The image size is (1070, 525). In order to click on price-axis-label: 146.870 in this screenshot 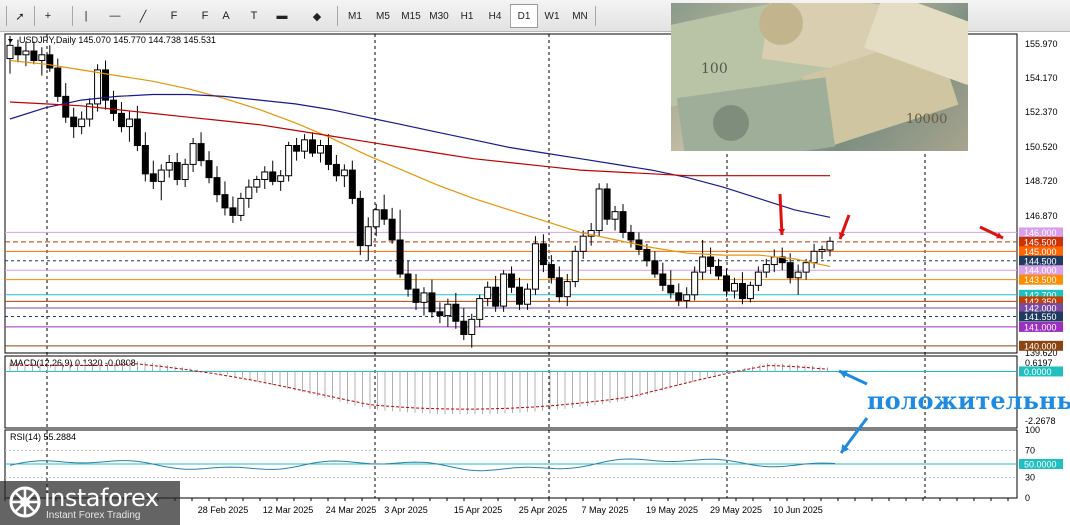, I will do `click(1041, 216)`.